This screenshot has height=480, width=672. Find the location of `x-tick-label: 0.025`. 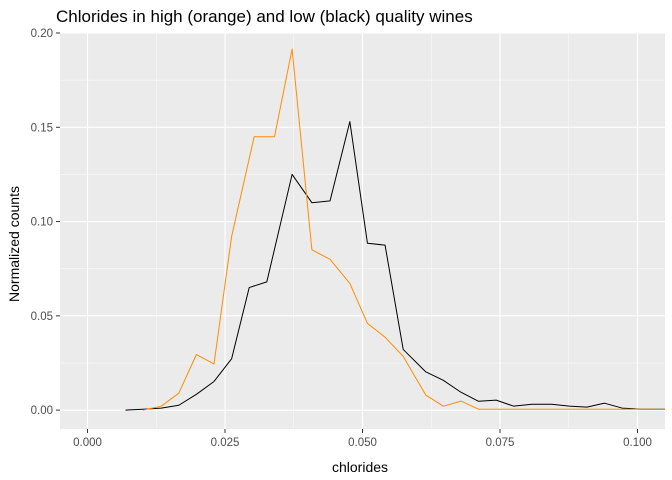

x-tick-label: 0.025 is located at coordinates (225, 443).